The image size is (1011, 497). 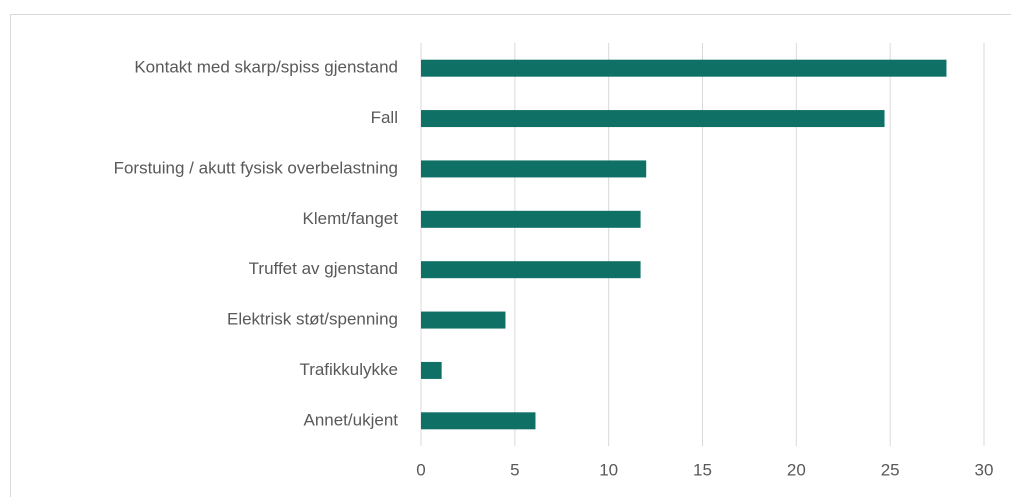 What do you see at coordinates (312, 319) in the screenshot?
I see `y-tick-label: Elektrisk støt/spenning` at bounding box center [312, 319].